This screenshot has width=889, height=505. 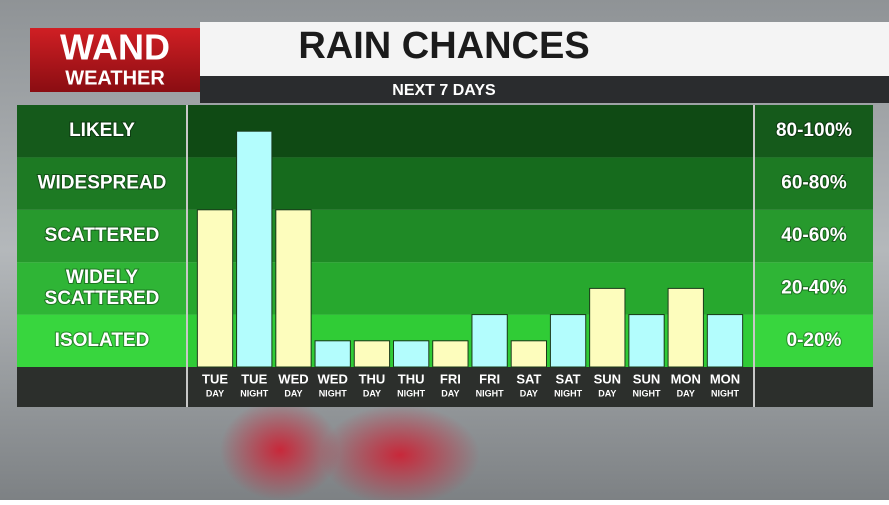 What do you see at coordinates (544, 89) in the screenshot?
I see `subtitle-bar` at bounding box center [544, 89].